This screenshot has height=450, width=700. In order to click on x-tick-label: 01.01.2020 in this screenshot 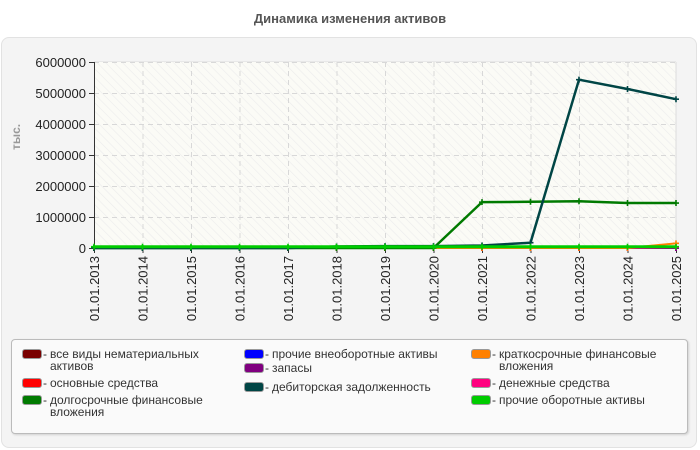, I will do `click(434, 288)`.